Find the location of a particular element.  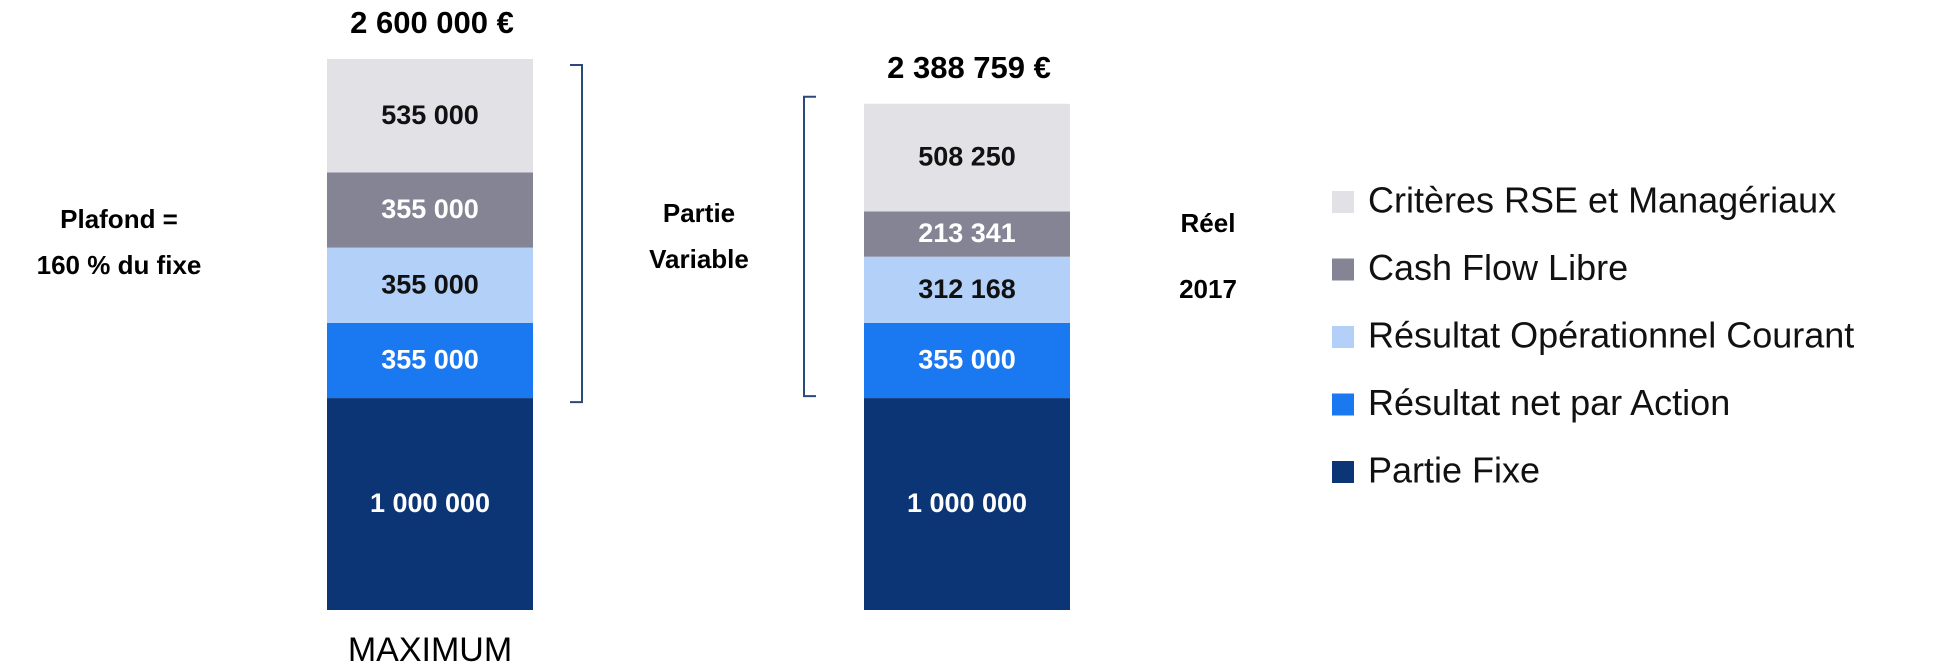

value-label: 312 168 is located at coordinates (967, 289).